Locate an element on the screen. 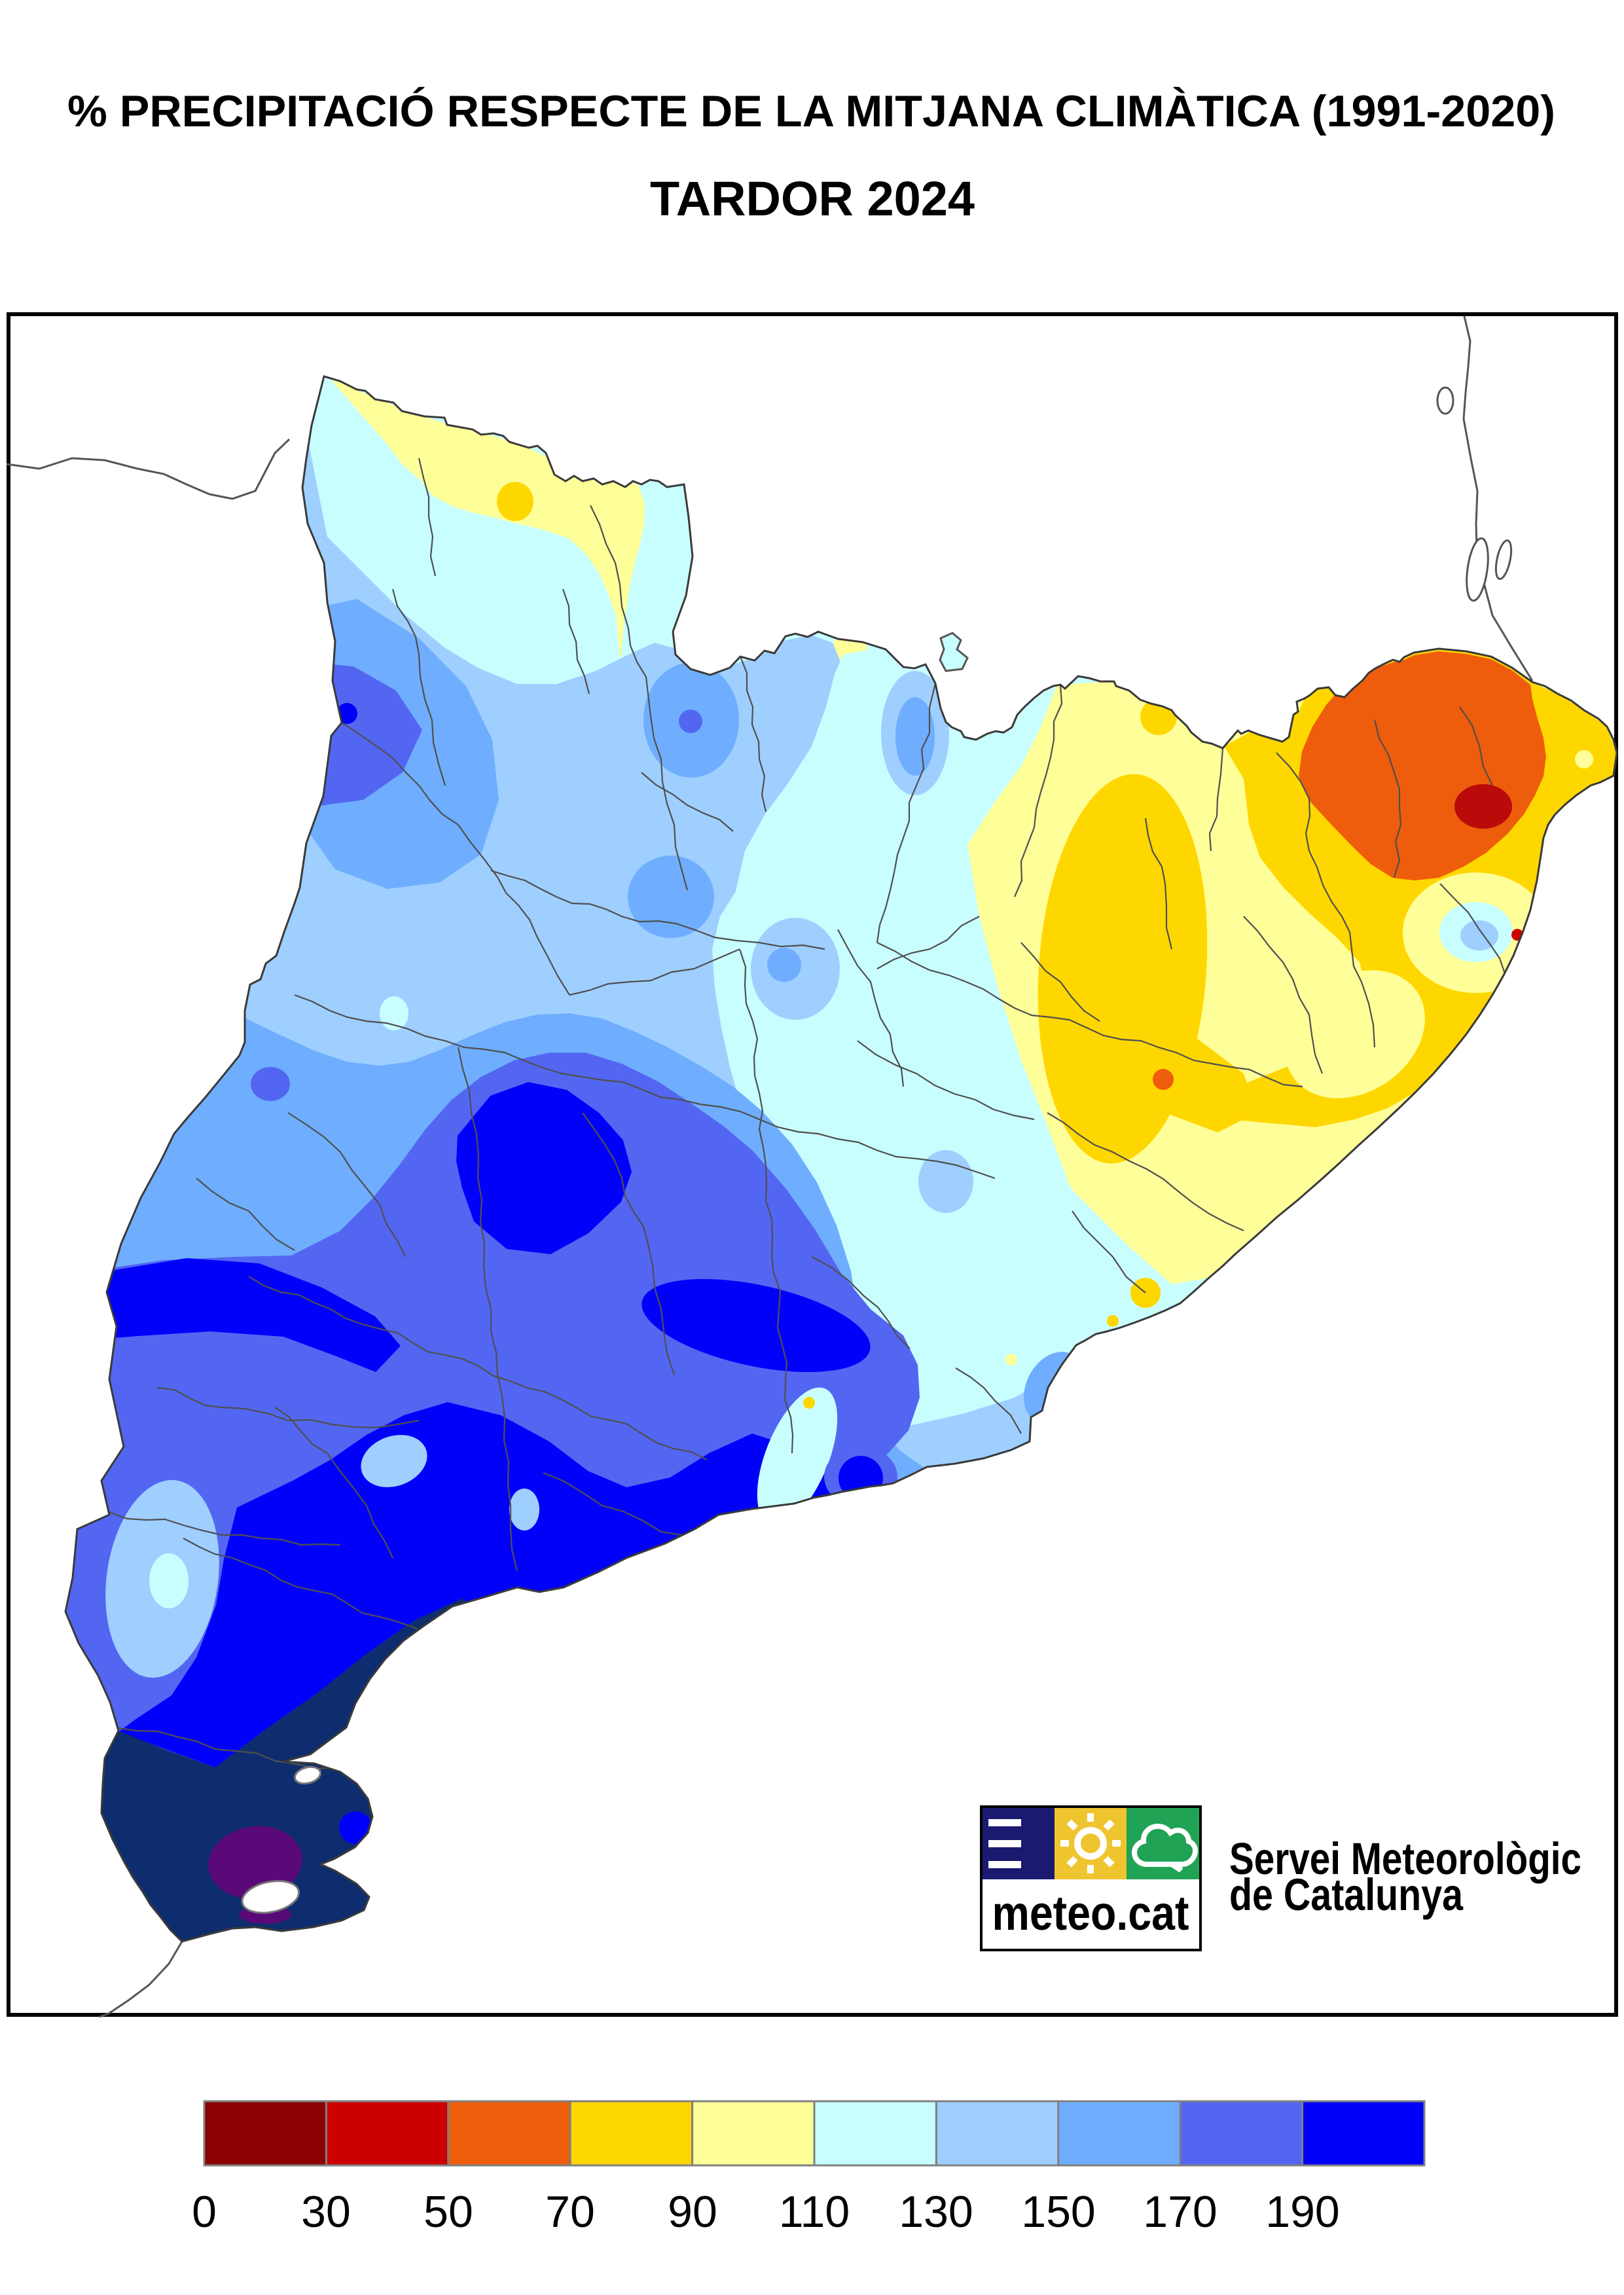 This screenshot has height=2295, width=1624. svg-text: de Catalunya is located at coordinates (1346, 1895).